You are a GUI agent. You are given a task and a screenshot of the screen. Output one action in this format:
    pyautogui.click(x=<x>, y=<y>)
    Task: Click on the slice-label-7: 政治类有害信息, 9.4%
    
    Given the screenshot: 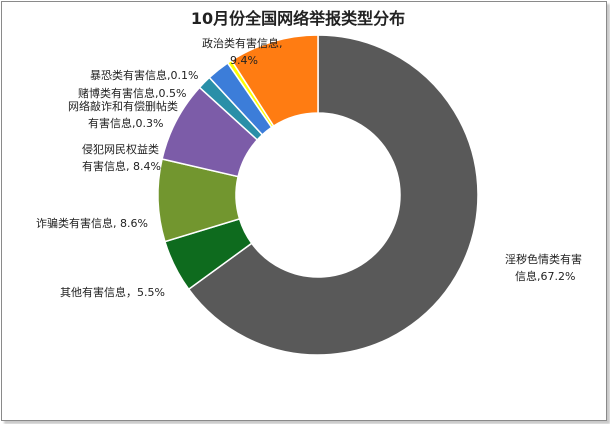 What is the action you would take?
    pyautogui.click(x=242, y=51)
    